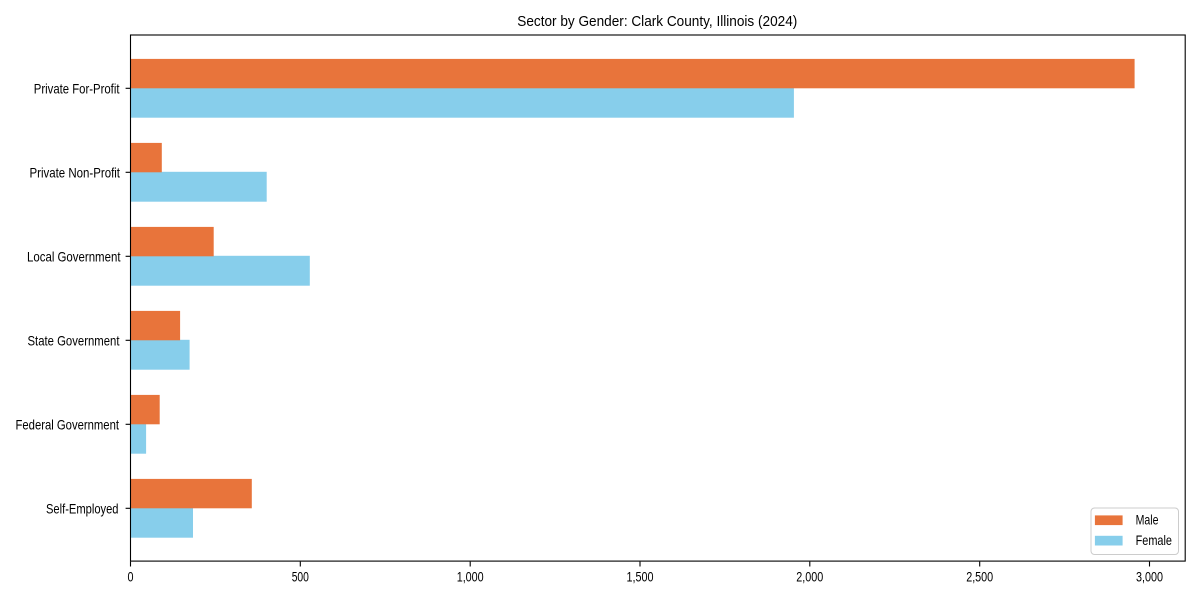 Image resolution: width=1200 pixels, height=605 pixels. I want to click on svg-text: 1,500, so click(640, 577).